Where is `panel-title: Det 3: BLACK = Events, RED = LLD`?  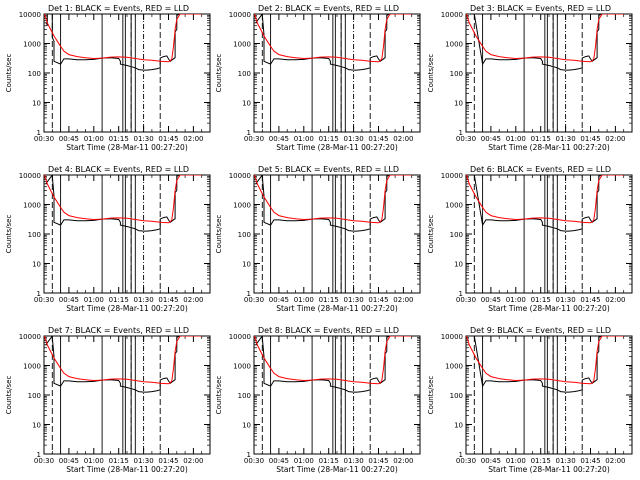
panel-title: Det 3: BLACK = Events, RED = LLD is located at coordinates (540, 8).